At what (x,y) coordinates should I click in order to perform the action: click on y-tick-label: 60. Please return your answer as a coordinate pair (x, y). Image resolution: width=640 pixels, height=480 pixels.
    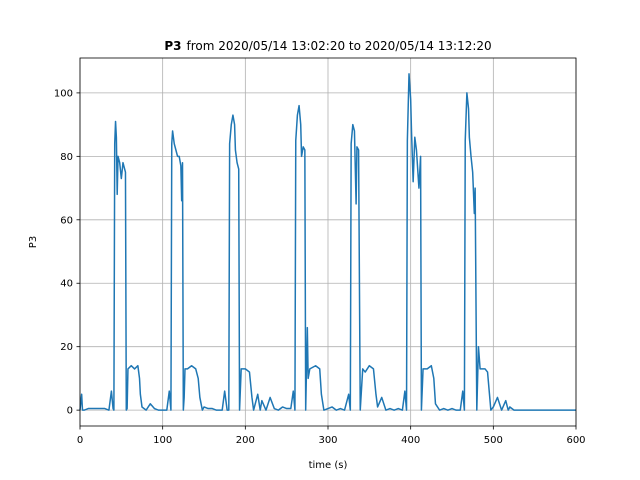
    Looking at the image, I should click on (66, 220).